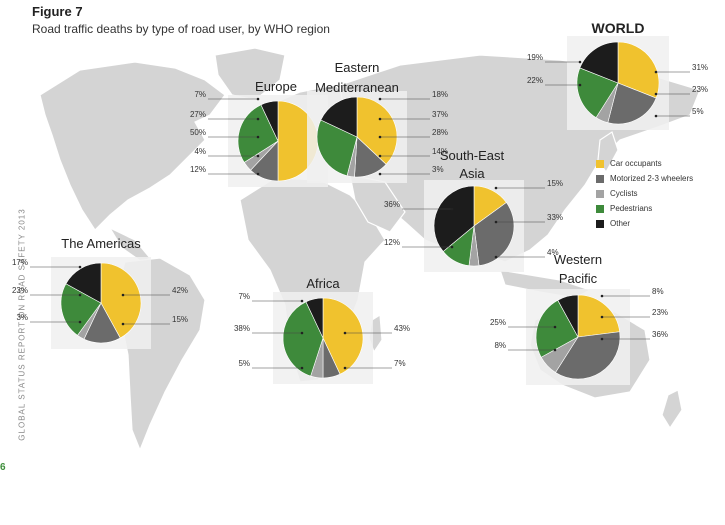 This screenshot has height=525, width=725. I want to click on pie-slice-world-motorized, so click(632, 103).